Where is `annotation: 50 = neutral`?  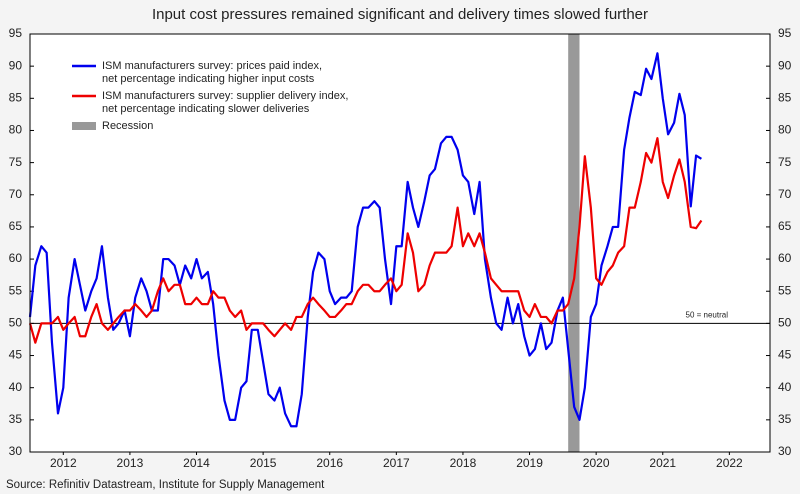 annotation: 50 = neutral is located at coordinates (707, 314).